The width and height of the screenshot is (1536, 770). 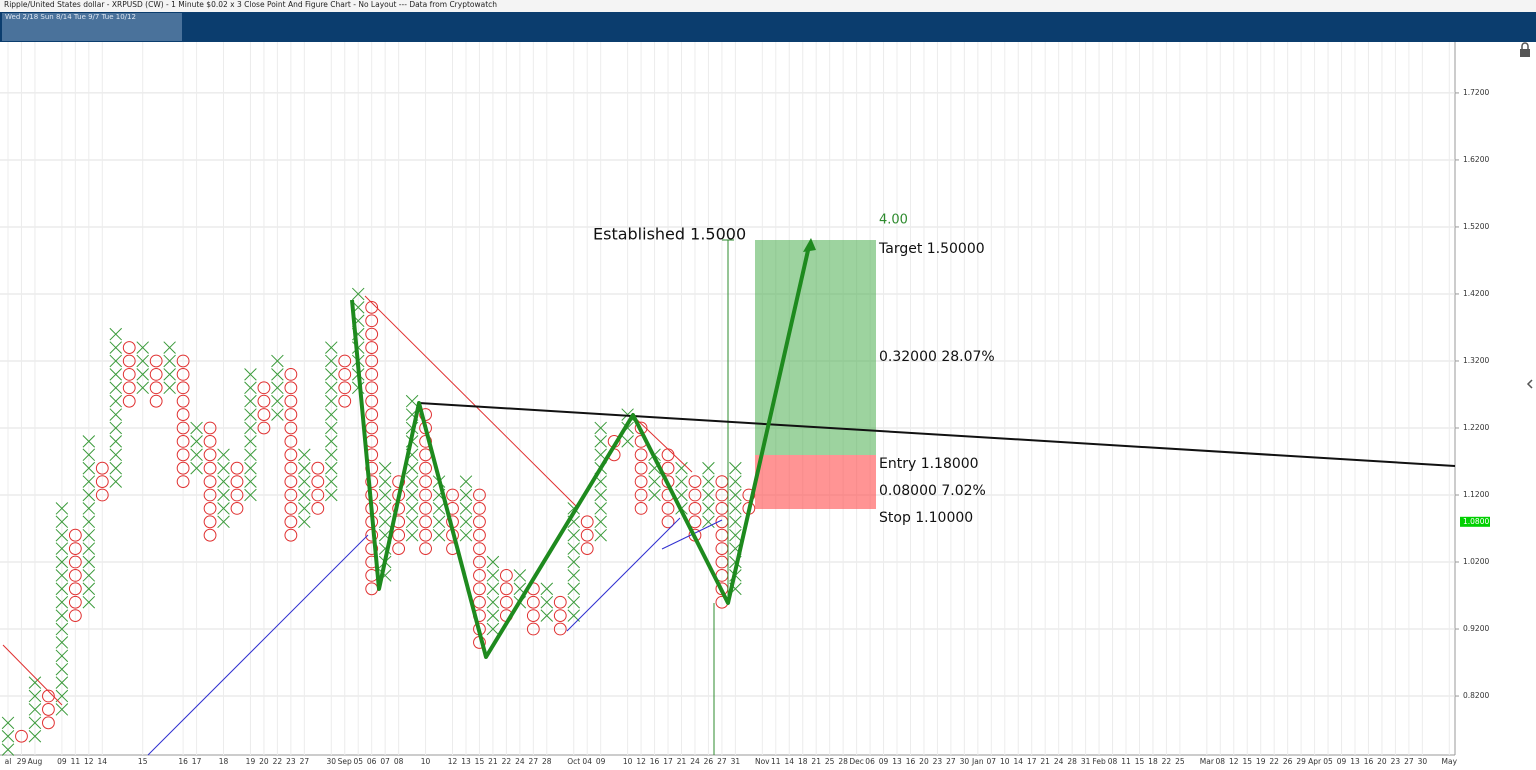 I want to click on x-tick-label: 18, so click(x=803, y=761).